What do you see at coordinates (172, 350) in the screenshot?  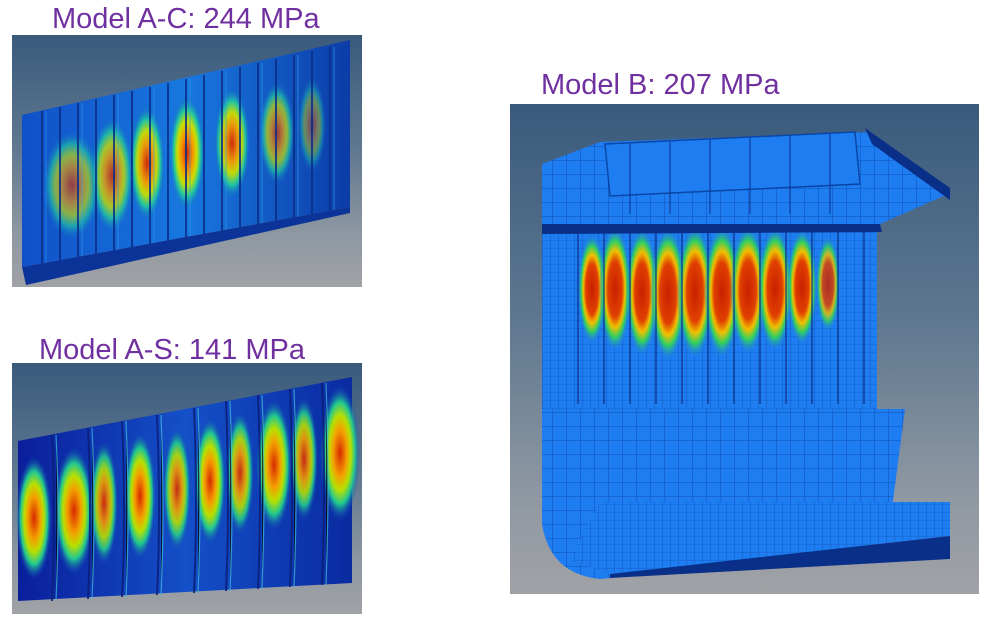 I see `model-as-title: Model A-S: 141 MPa` at bounding box center [172, 350].